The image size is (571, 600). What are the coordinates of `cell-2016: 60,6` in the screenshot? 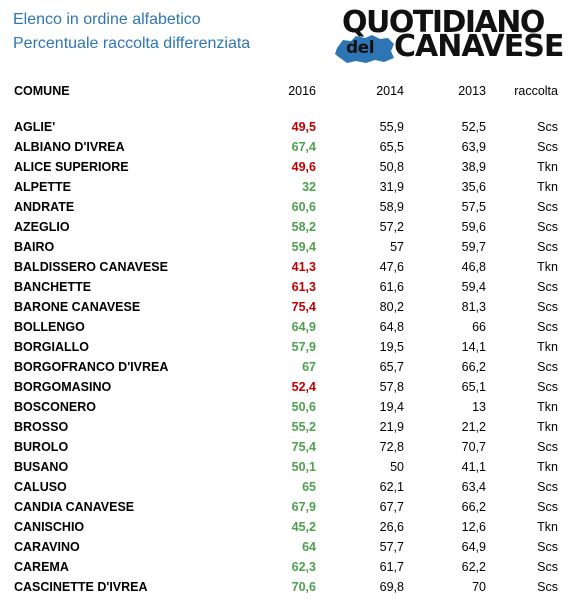 It's located at (303, 207).